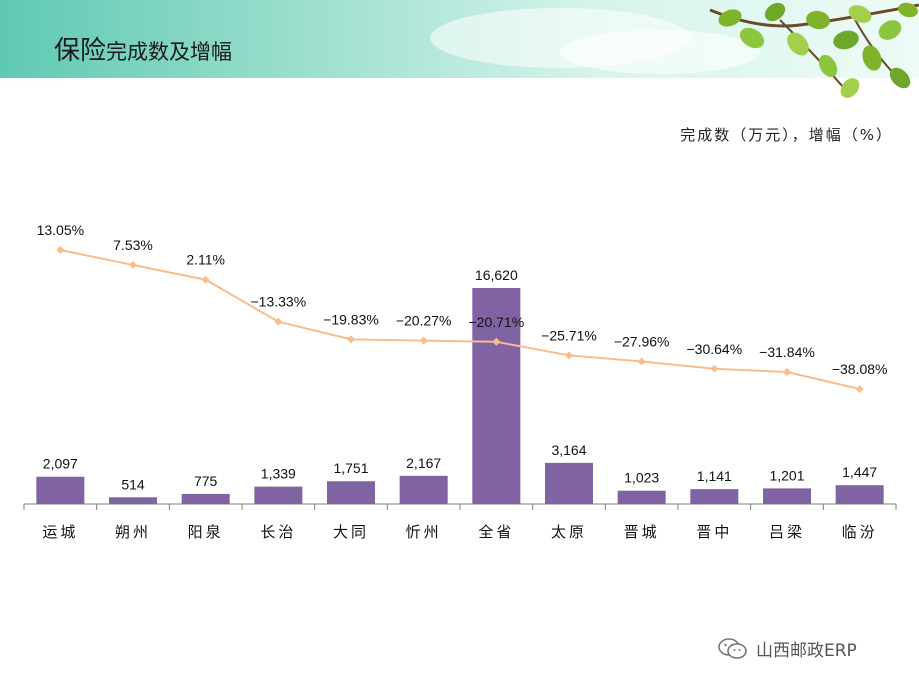 This screenshot has width=919, height=686. I want to click on bar-value-label: 16,620, so click(496, 275).